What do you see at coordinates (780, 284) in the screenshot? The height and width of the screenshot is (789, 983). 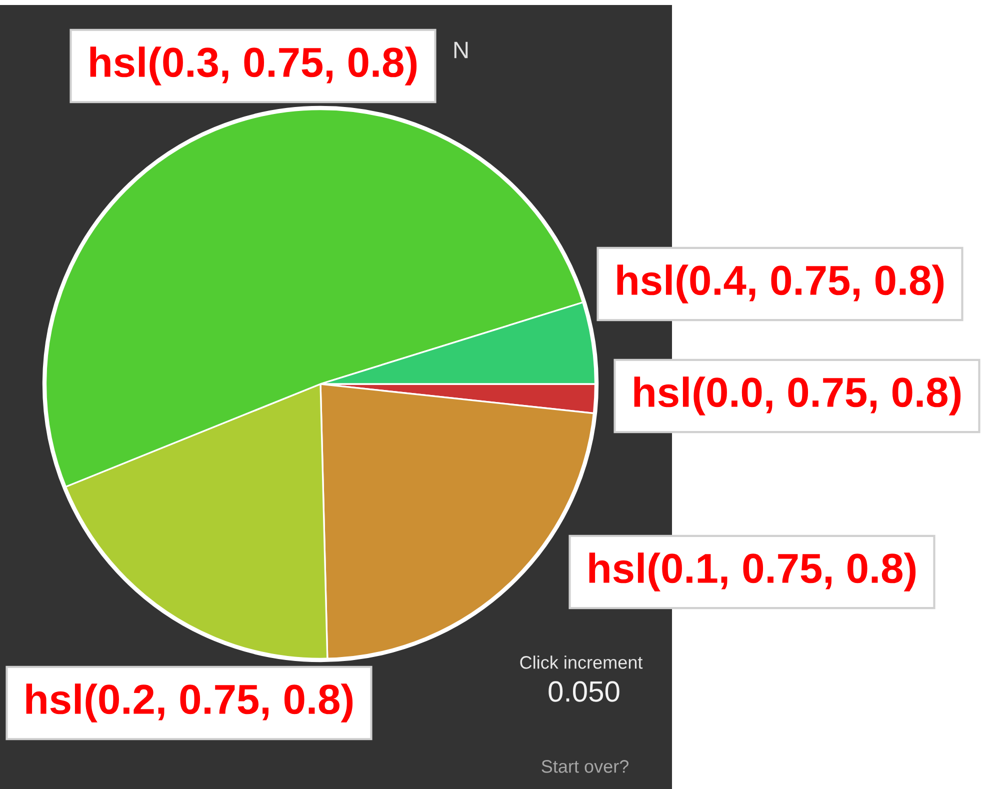 I see `slice-label: hsl(0.4, 0.75, 0.8)` at bounding box center [780, 284].